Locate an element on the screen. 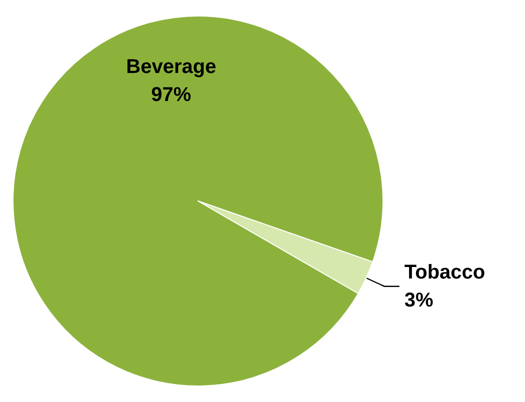 The image size is (525, 402). data-label: 97% is located at coordinates (171, 95).